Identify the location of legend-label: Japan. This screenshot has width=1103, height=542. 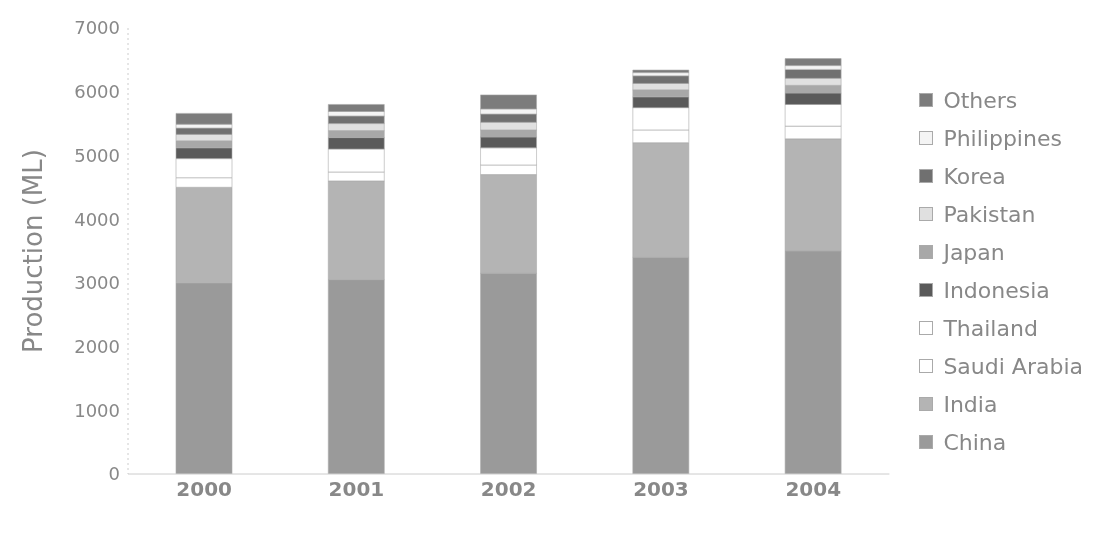
(974, 252).